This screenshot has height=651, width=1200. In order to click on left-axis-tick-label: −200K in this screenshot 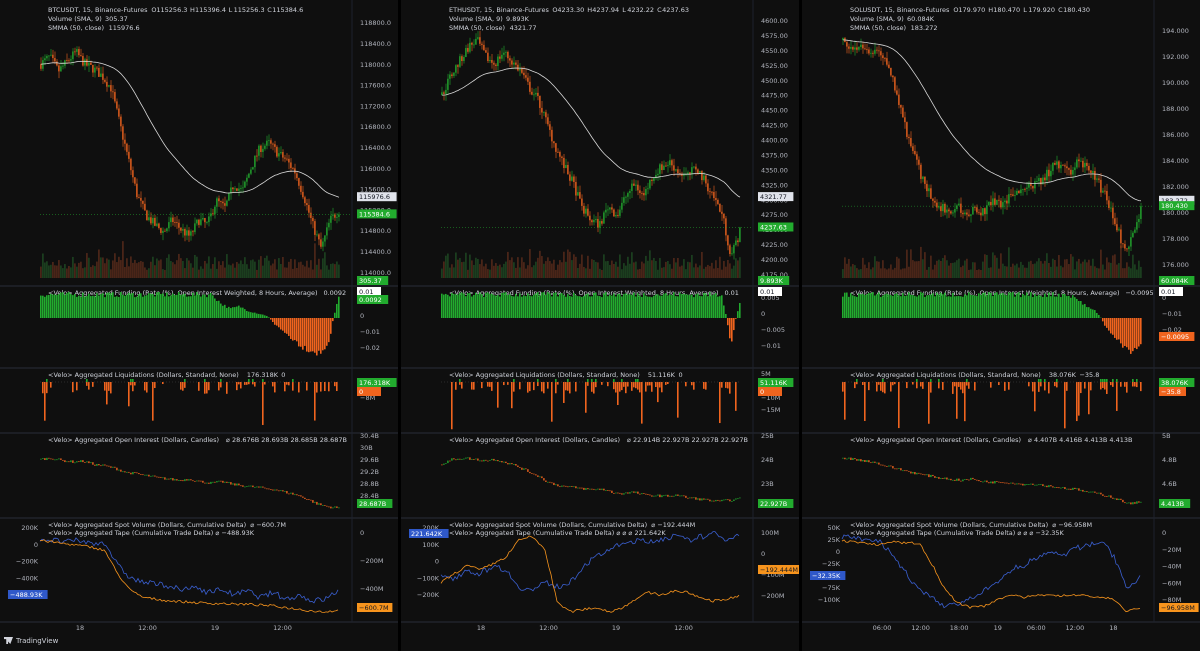, I will do `click(27, 562)`.